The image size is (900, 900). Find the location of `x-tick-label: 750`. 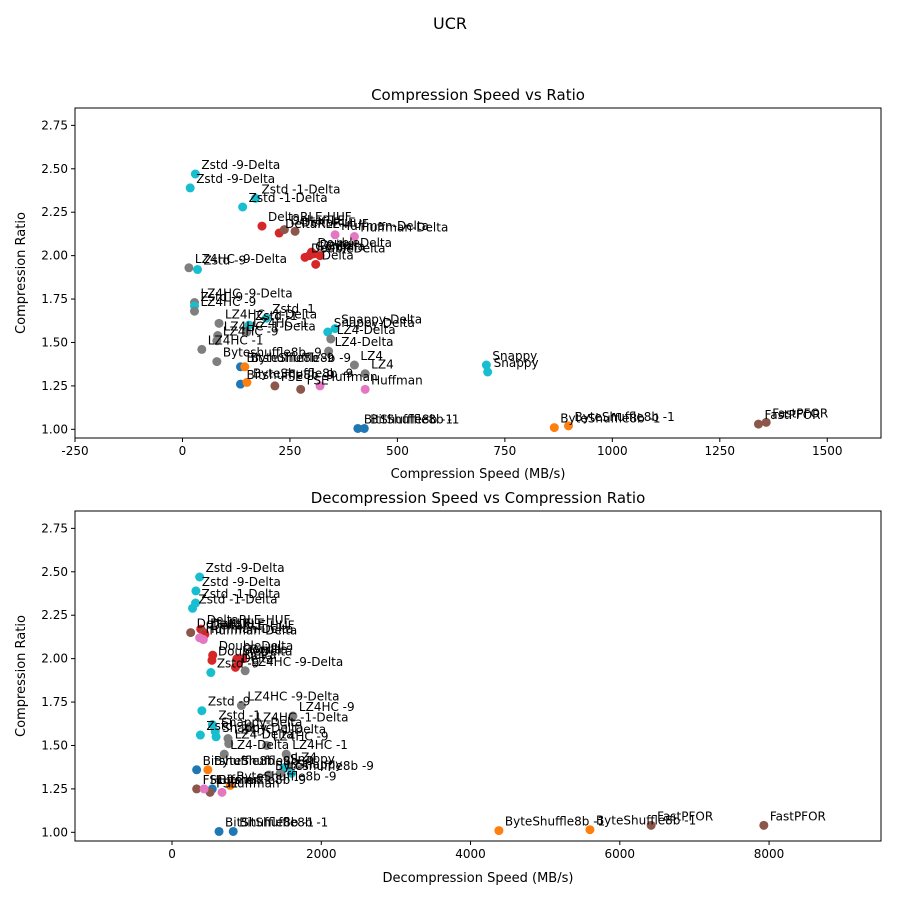

x-tick-label: 750 is located at coordinates (504, 451).